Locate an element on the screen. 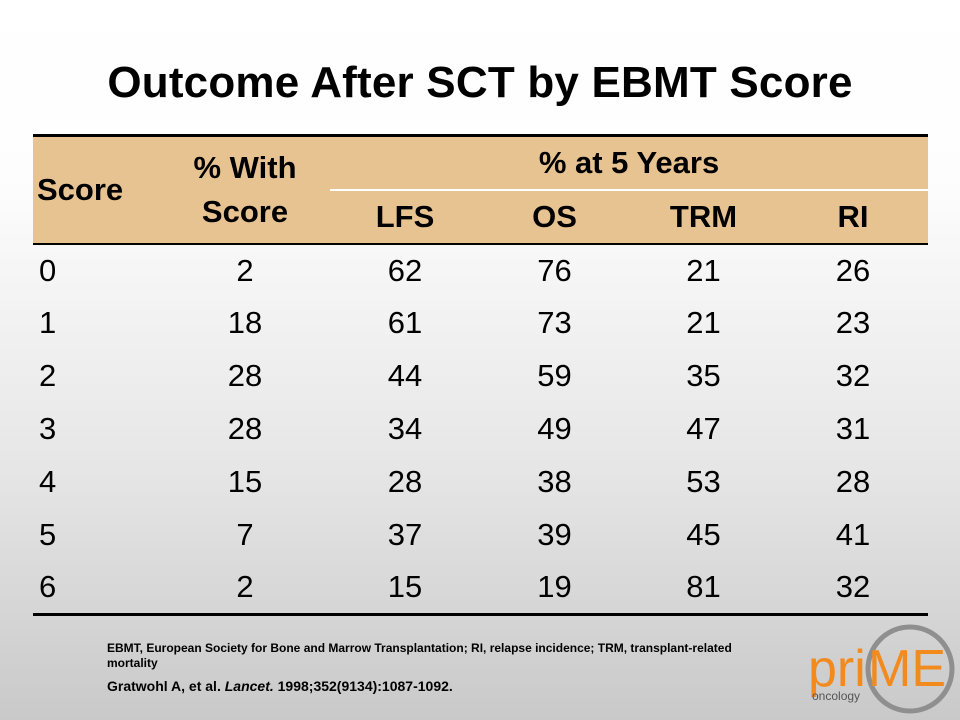 The width and height of the screenshot is (960, 720). logo-ring is located at coordinates (910, 669).